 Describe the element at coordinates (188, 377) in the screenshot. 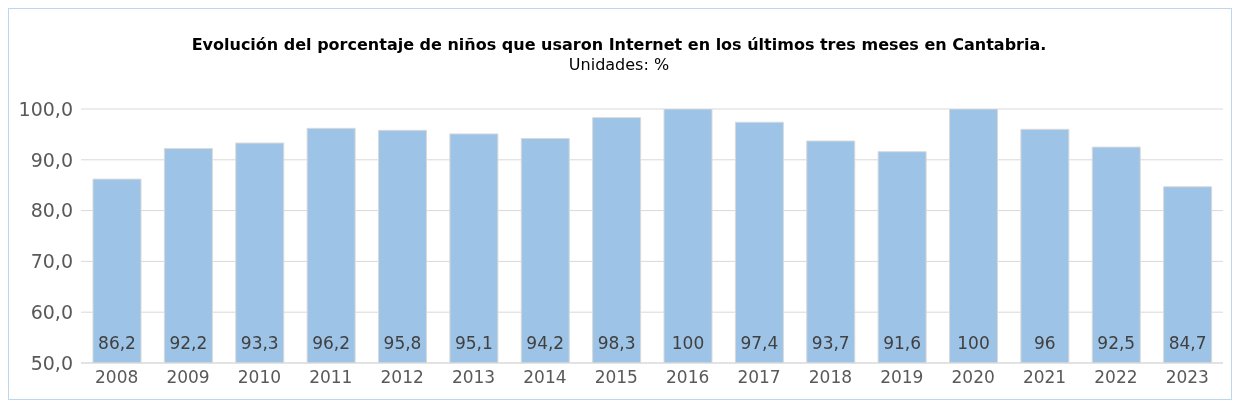

I see `x-tick-label: 2009` at that location.